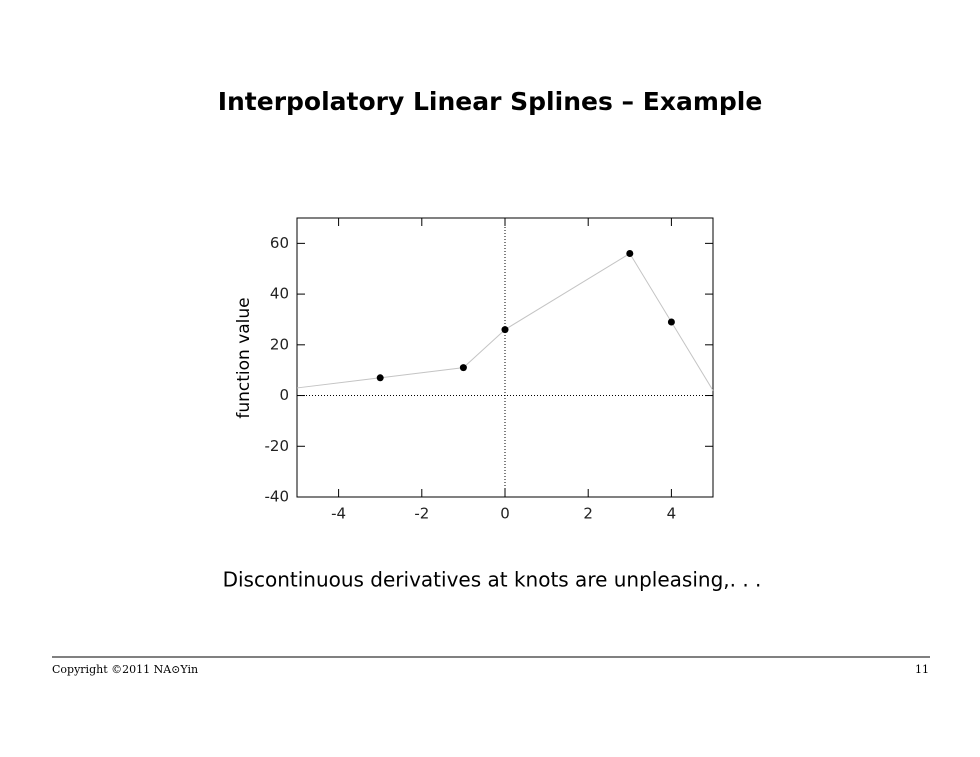 Image resolution: width=980 pixels, height=757 pixels. Describe the element at coordinates (244, 357) in the screenshot. I see `y-axis-label: function value` at that location.